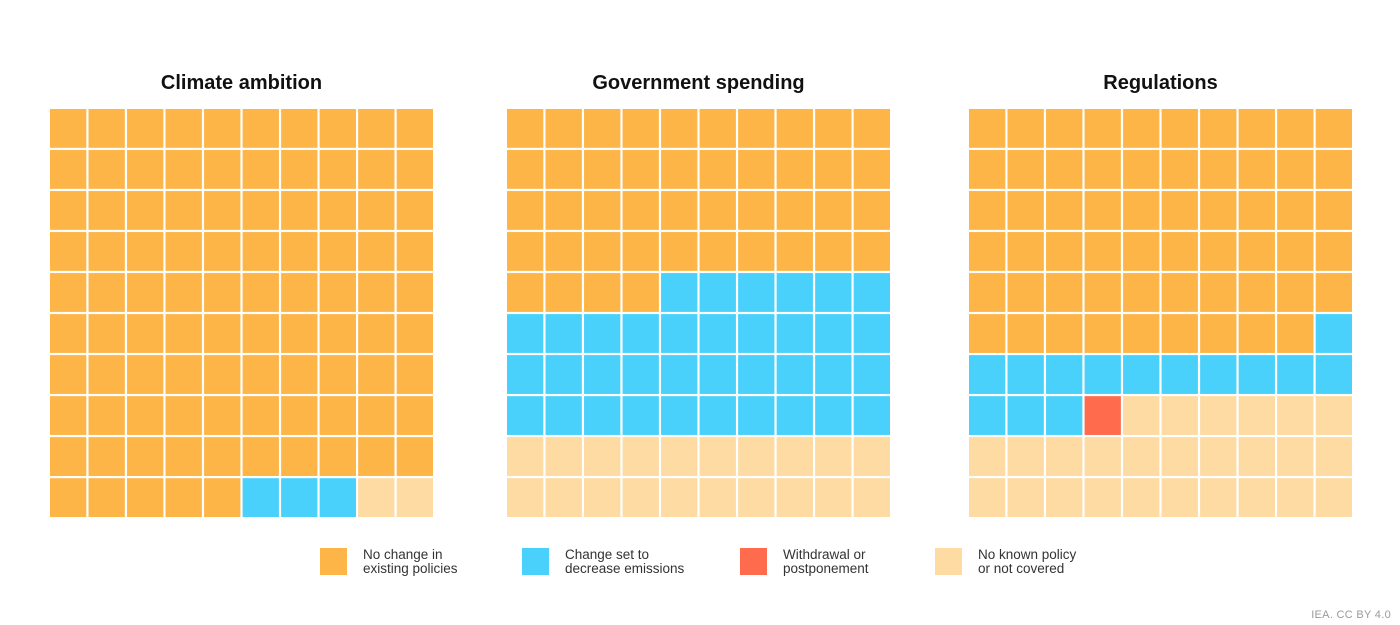 This screenshot has height=625, width=1400. What do you see at coordinates (403, 554) in the screenshot?
I see `legend-label: No change in` at bounding box center [403, 554].